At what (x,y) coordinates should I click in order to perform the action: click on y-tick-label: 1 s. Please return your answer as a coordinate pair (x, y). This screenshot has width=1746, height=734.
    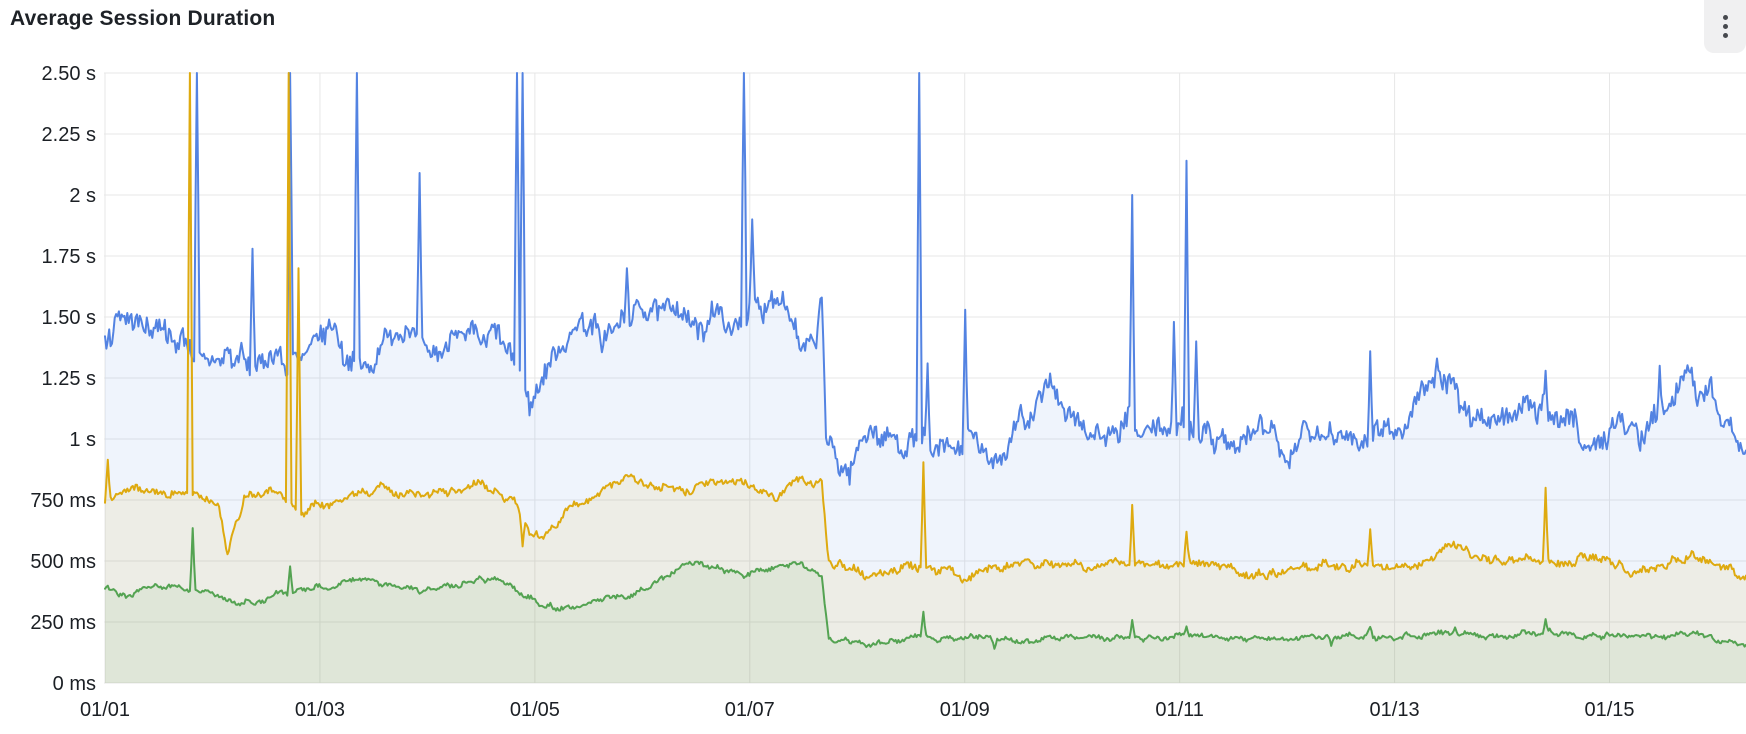
    Looking at the image, I should click on (82, 440).